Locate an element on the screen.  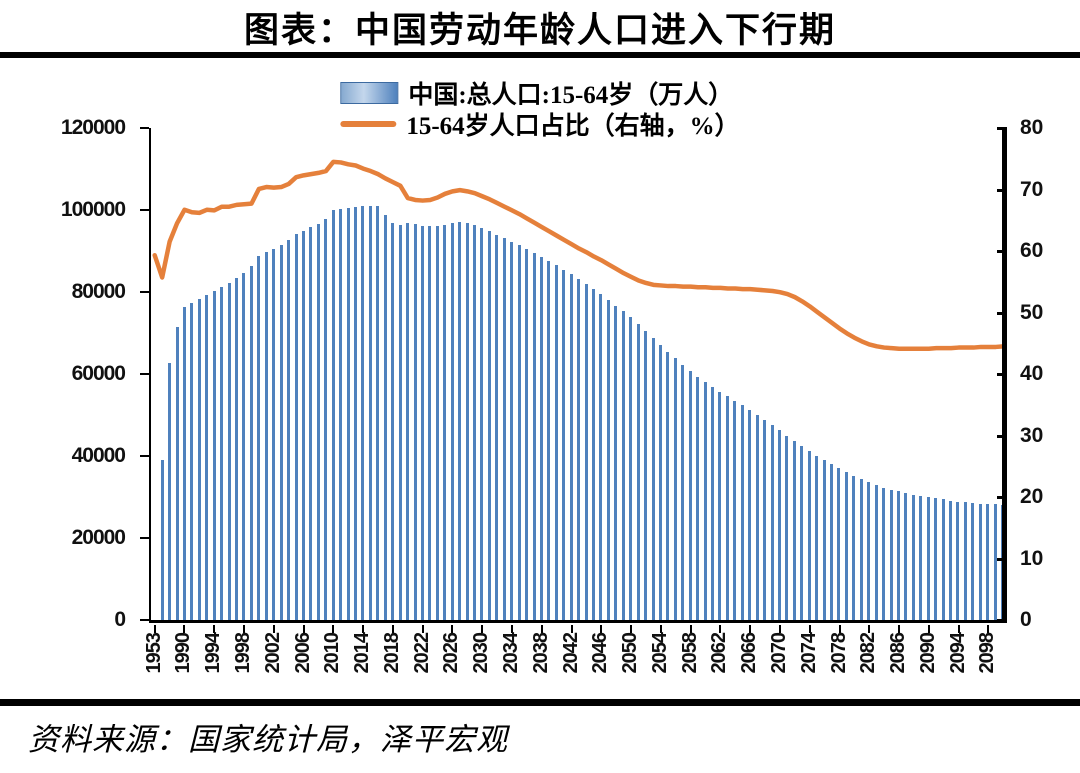
bar-slot-2024 is located at coordinates (437, 374).